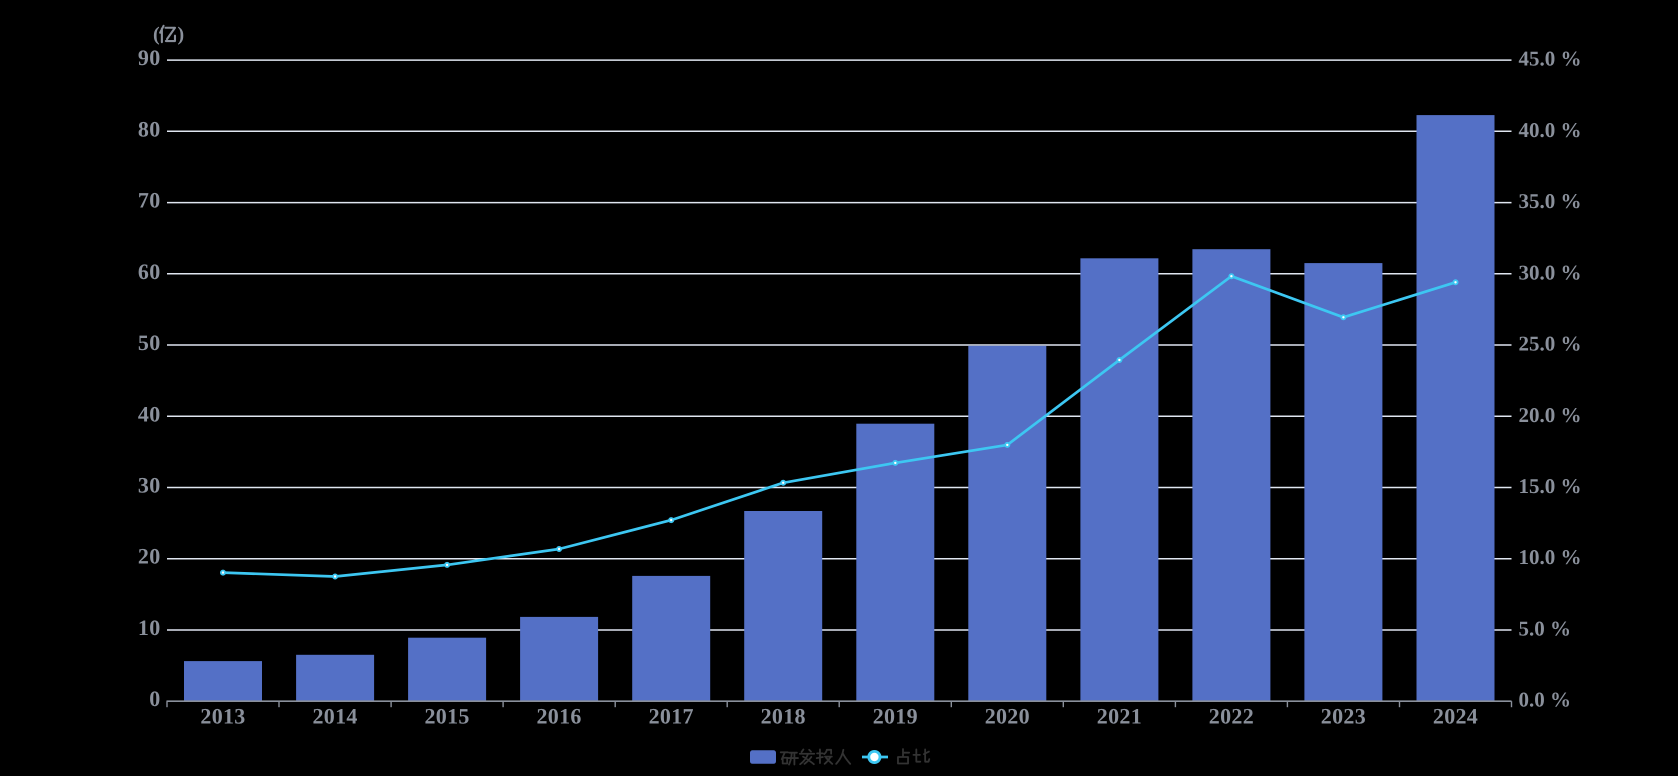 The width and height of the screenshot is (1678, 776). I want to click on svg-text: 80, so click(149, 128).